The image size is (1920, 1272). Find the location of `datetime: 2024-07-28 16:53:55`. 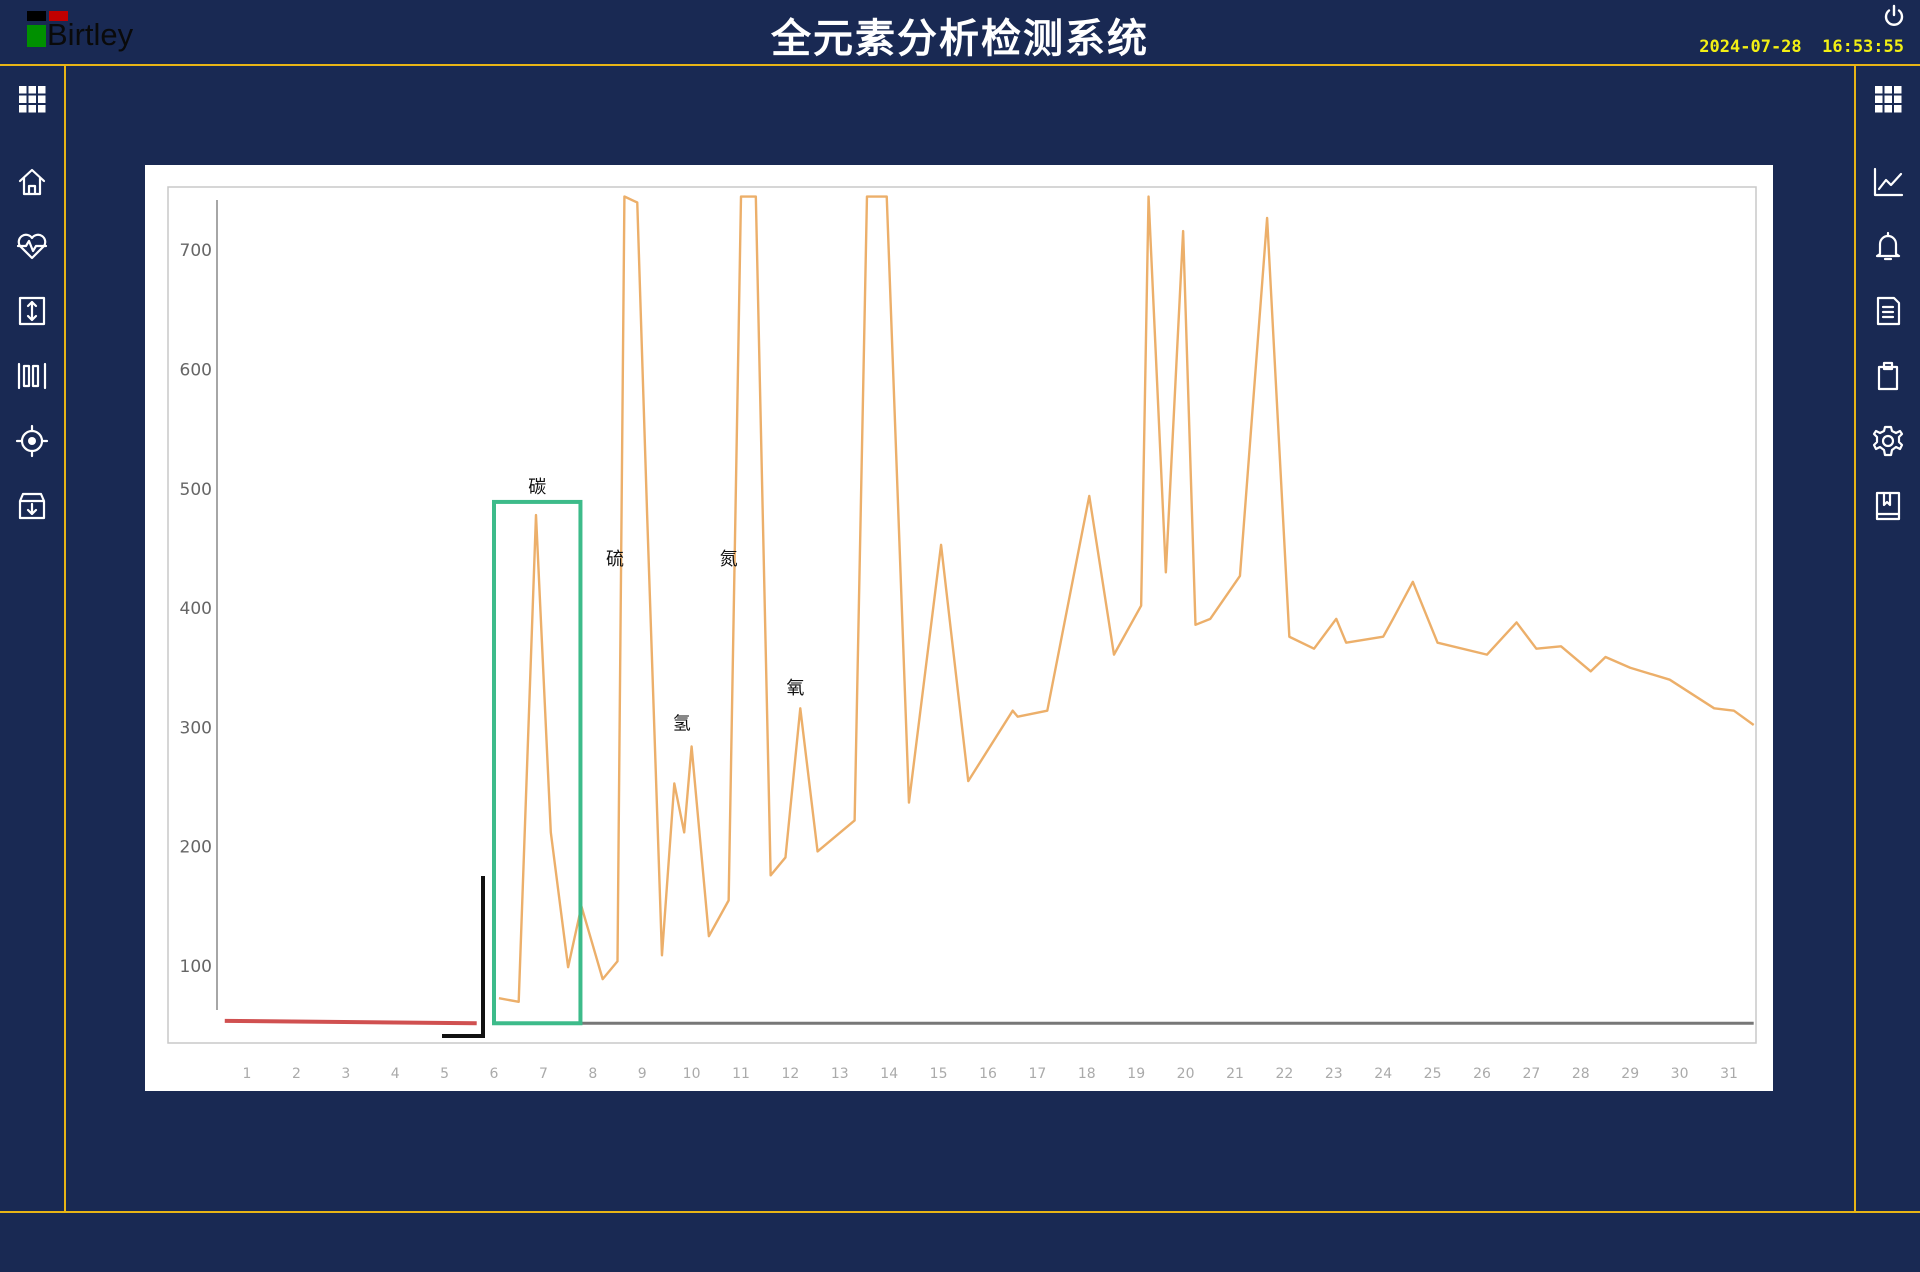

datetime: 2024-07-28 16:53:55 is located at coordinates (1801, 47).